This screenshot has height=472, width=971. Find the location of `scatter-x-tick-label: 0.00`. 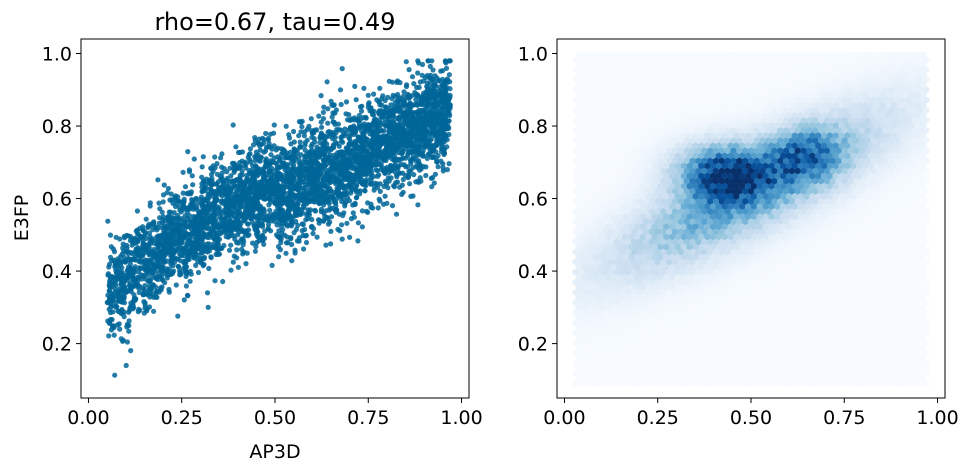

scatter-x-tick-label: 0.00 is located at coordinates (88, 418).